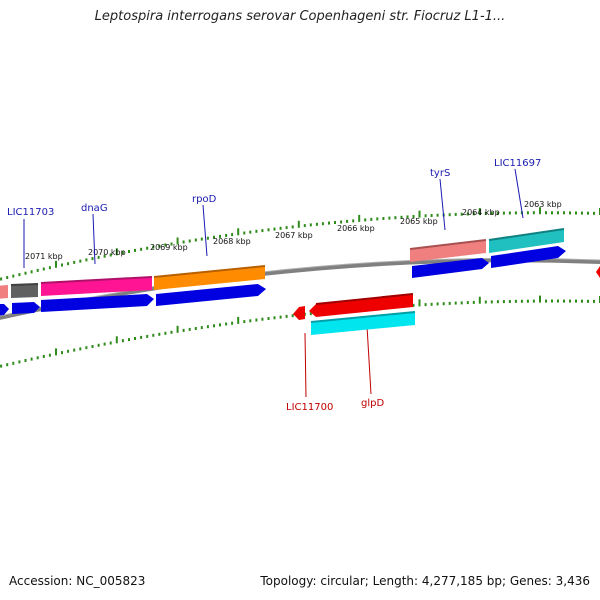  I want to click on scale-label: 2064 kbp, so click(481, 212).